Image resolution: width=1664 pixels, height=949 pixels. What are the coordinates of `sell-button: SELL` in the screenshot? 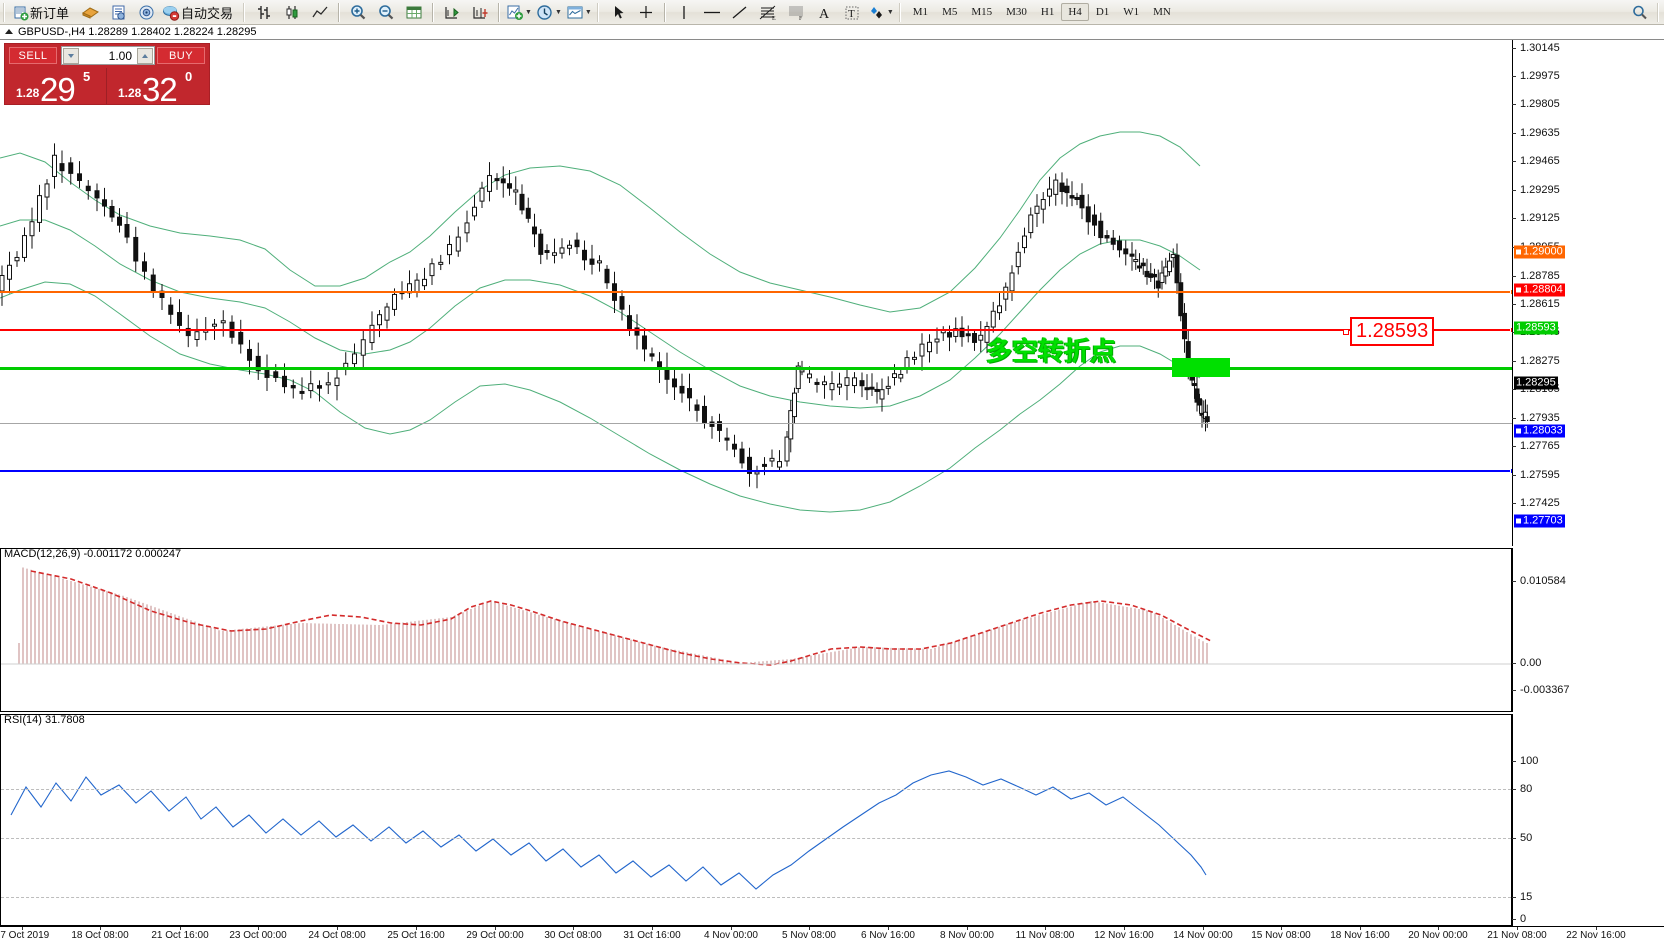 It's located at (33, 55).